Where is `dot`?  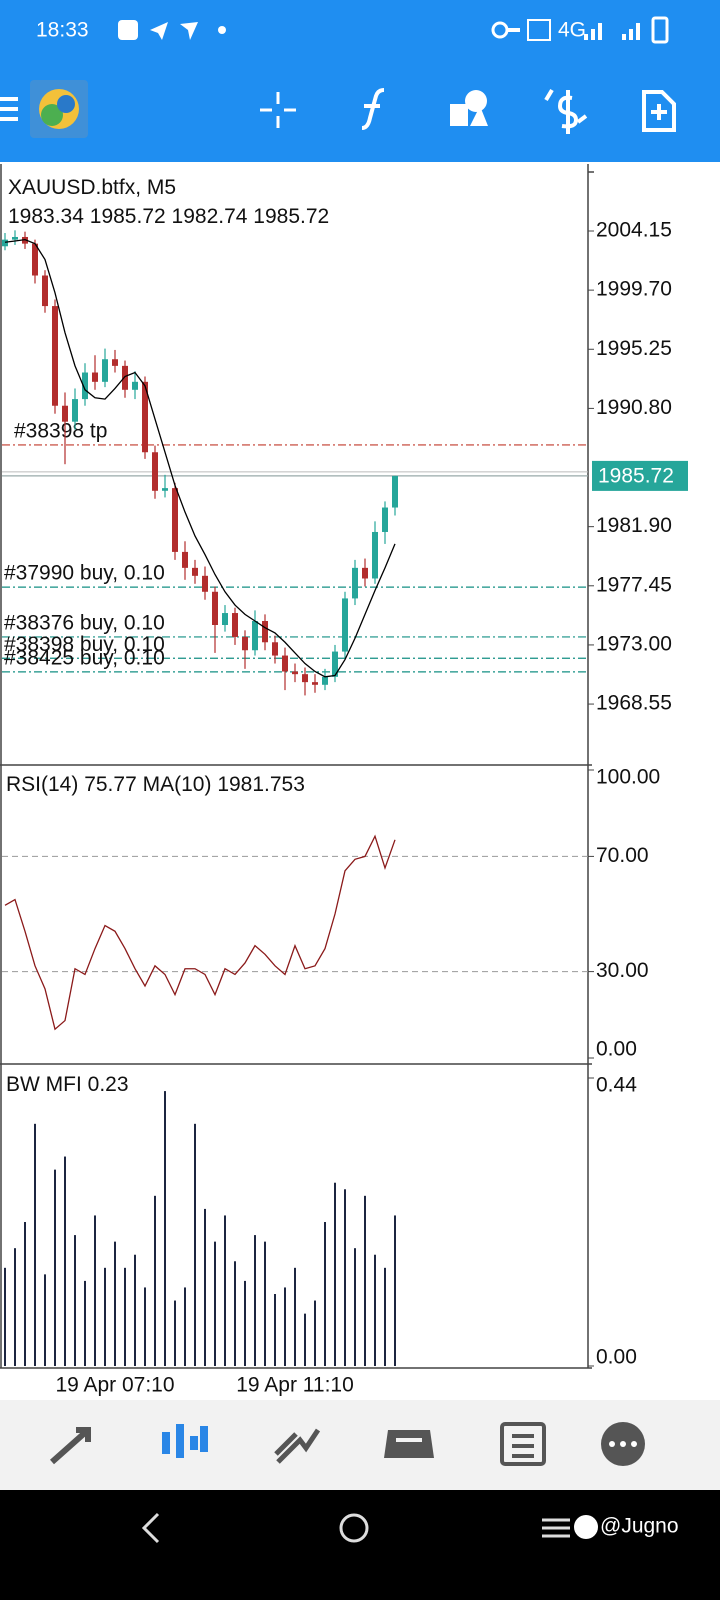 dot is located at coordinates (222, 30).